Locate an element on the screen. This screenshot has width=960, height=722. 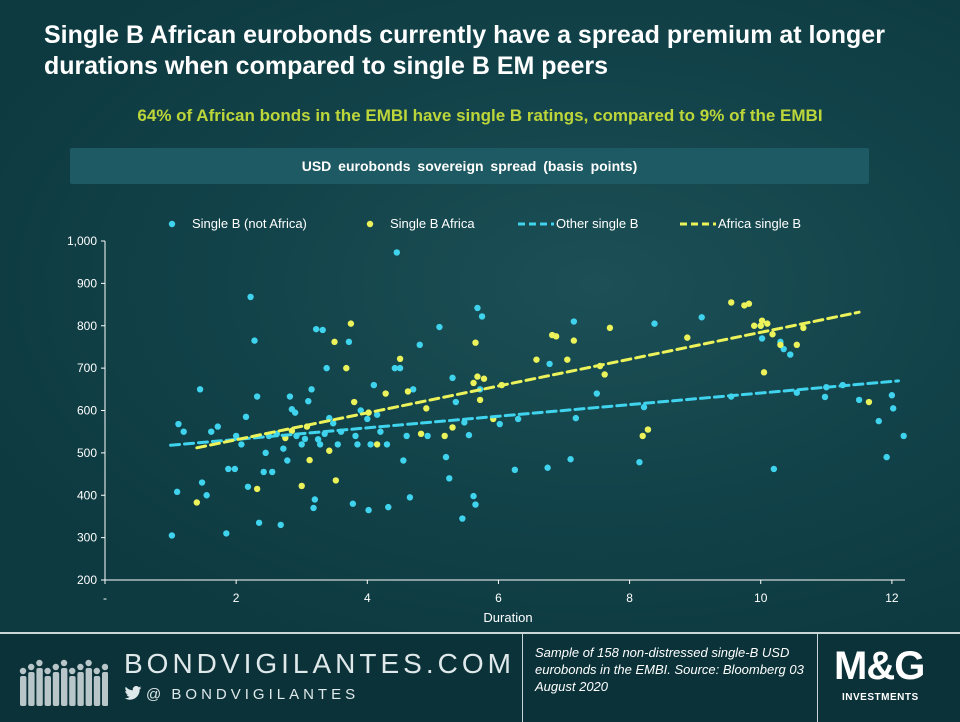
x-tick-label: 10 is located at coordinates (761, 598).